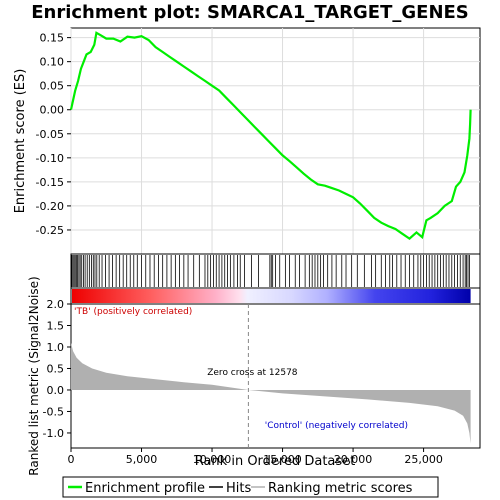  I want to click on metric-y-axis: -1.0 -0.5 0.0 0.5 1.0 1.5 2.0, so click(57, 369).